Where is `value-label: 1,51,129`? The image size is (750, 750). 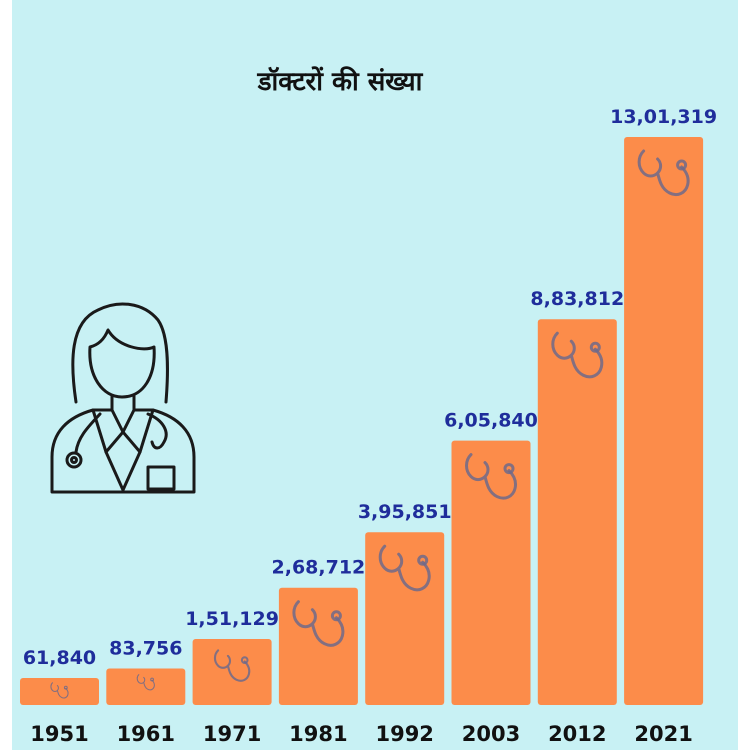
value-label: 1,51,129 is located at coordinates (232, 619).